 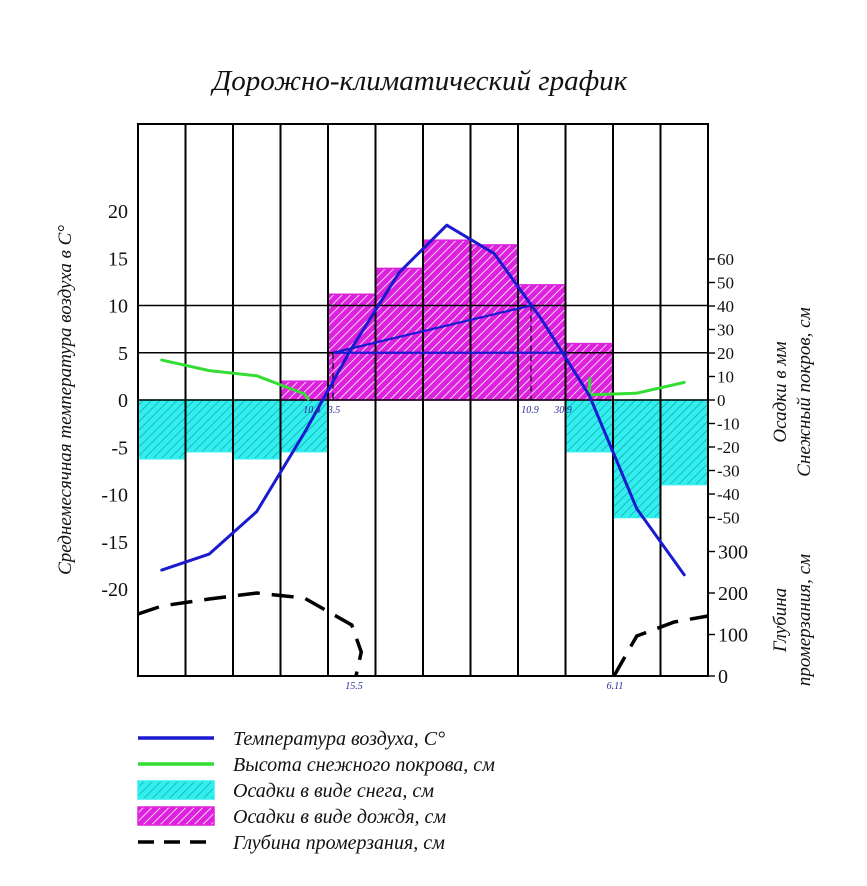 What do you see at coordinates (123, 354) in the screenshot?
I see `left-tick-label: 5` at bounding box center [123, 354].